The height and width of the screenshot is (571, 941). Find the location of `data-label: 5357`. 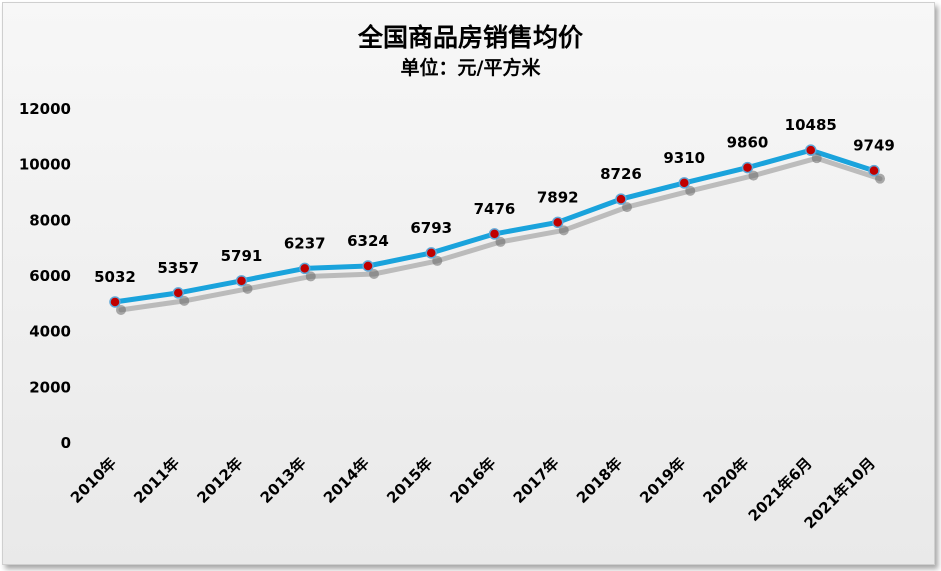

data-label: 5357 is located at coordinates (178, 268).